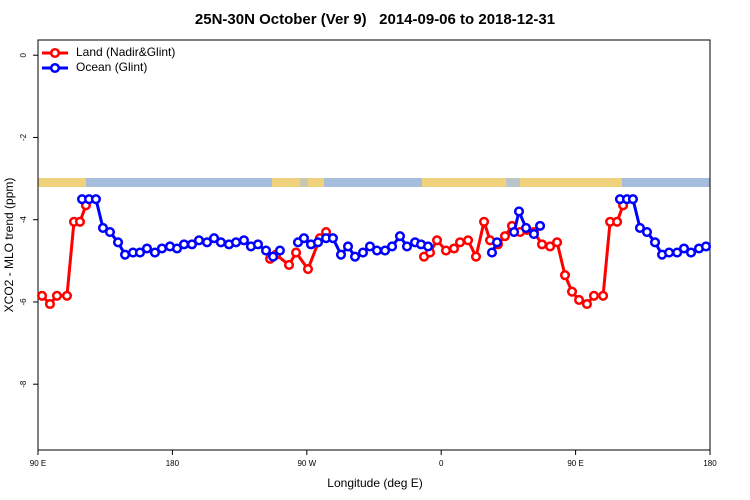 The width and height of the screenshot is (750, 500). Describe the element at coordinates (23, 54) in the screenshot. I see `y-tick-label: 0` at that location.